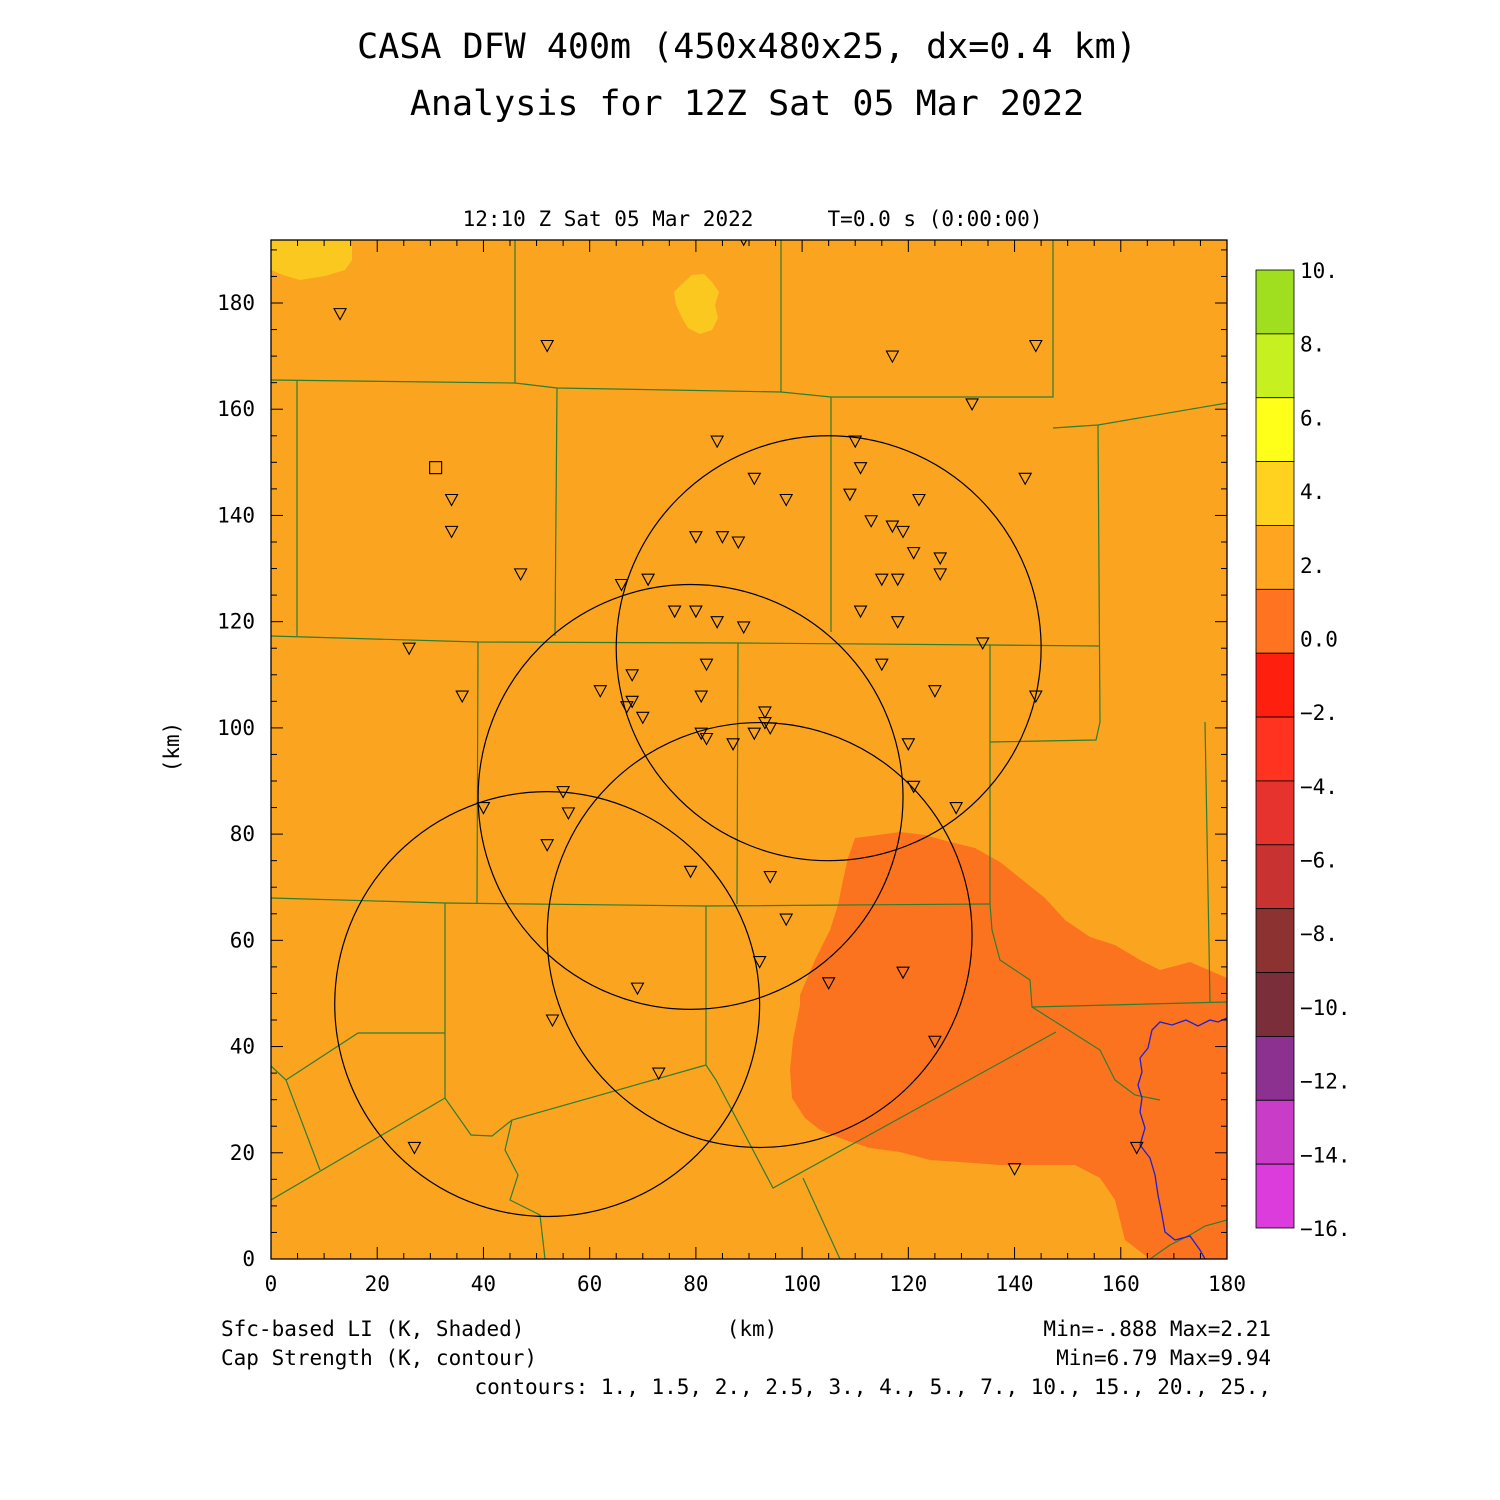 This screenshot has width=1500, height=1500. Describe the element at coordinates (1121, 1284) in the screenshot. I see `x-tick-label: 160` at that location.